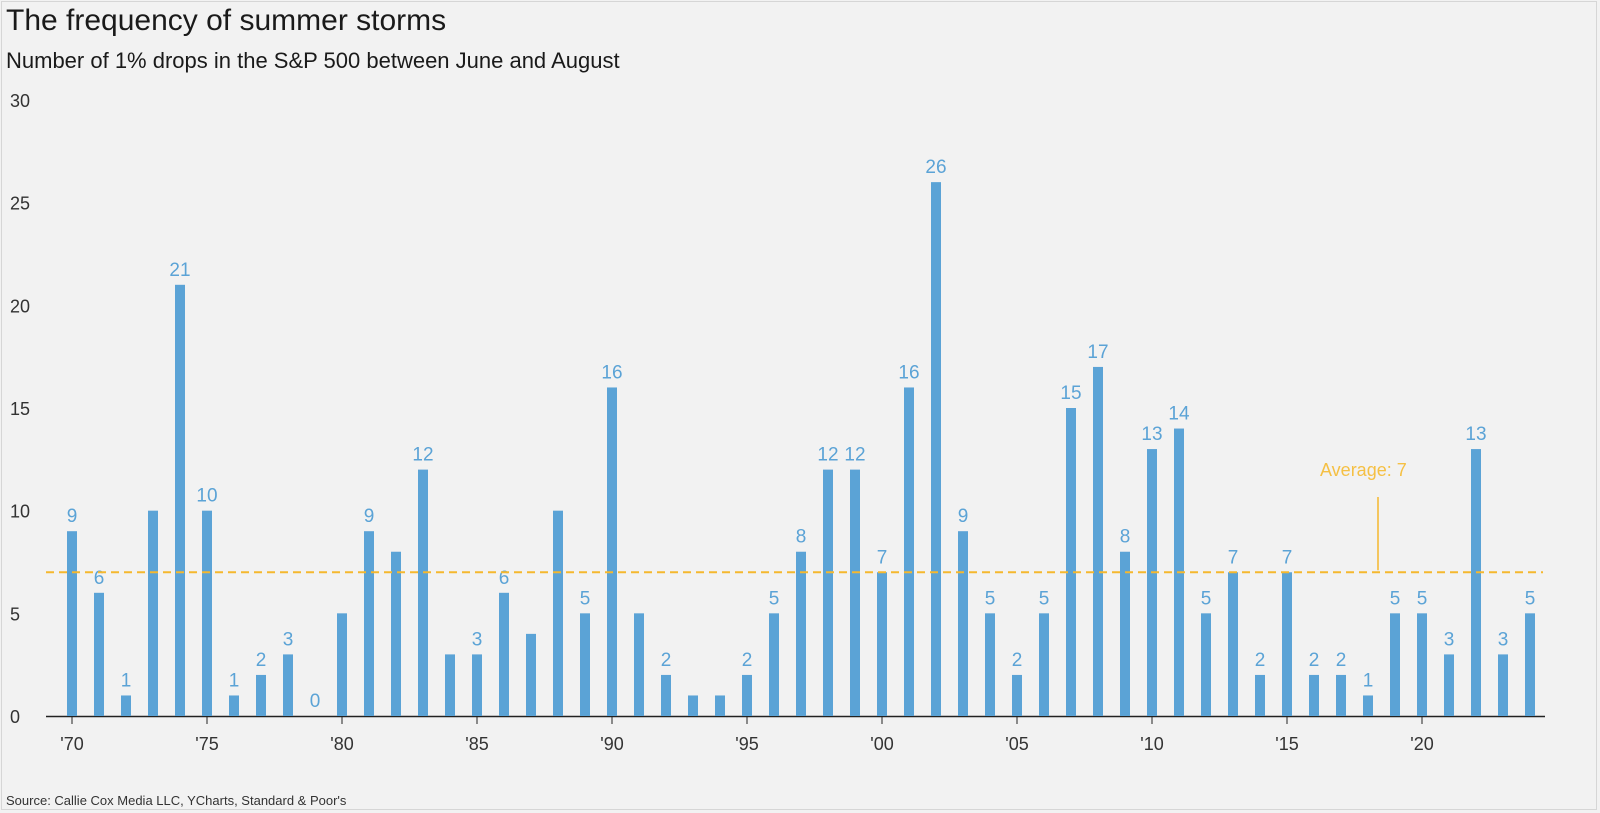  Describe the element at coordinates (1206, 664) in the screenshot. I see `bar-2012` at that location.